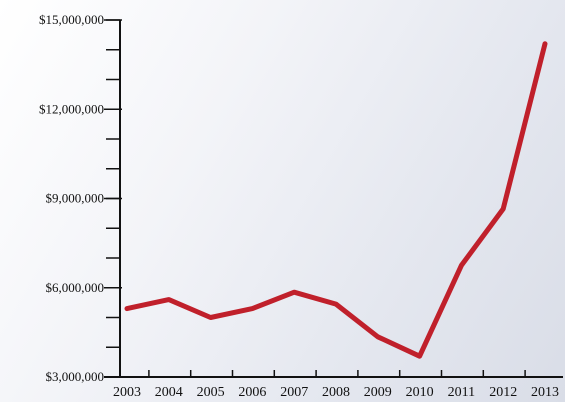  What do you see at coordinates (461, 392) in the screenshot?
I see `x-tick-label: 2011` at bounding box center [461, 392].